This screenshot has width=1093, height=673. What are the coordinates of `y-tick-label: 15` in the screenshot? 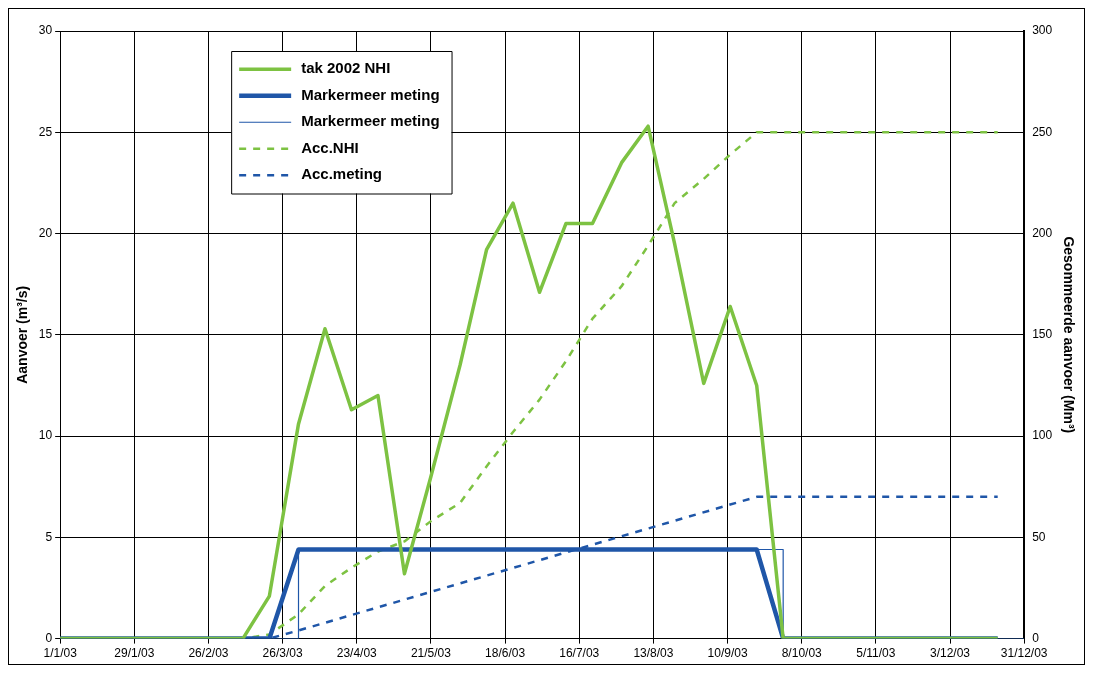 It's located at (45, 334).